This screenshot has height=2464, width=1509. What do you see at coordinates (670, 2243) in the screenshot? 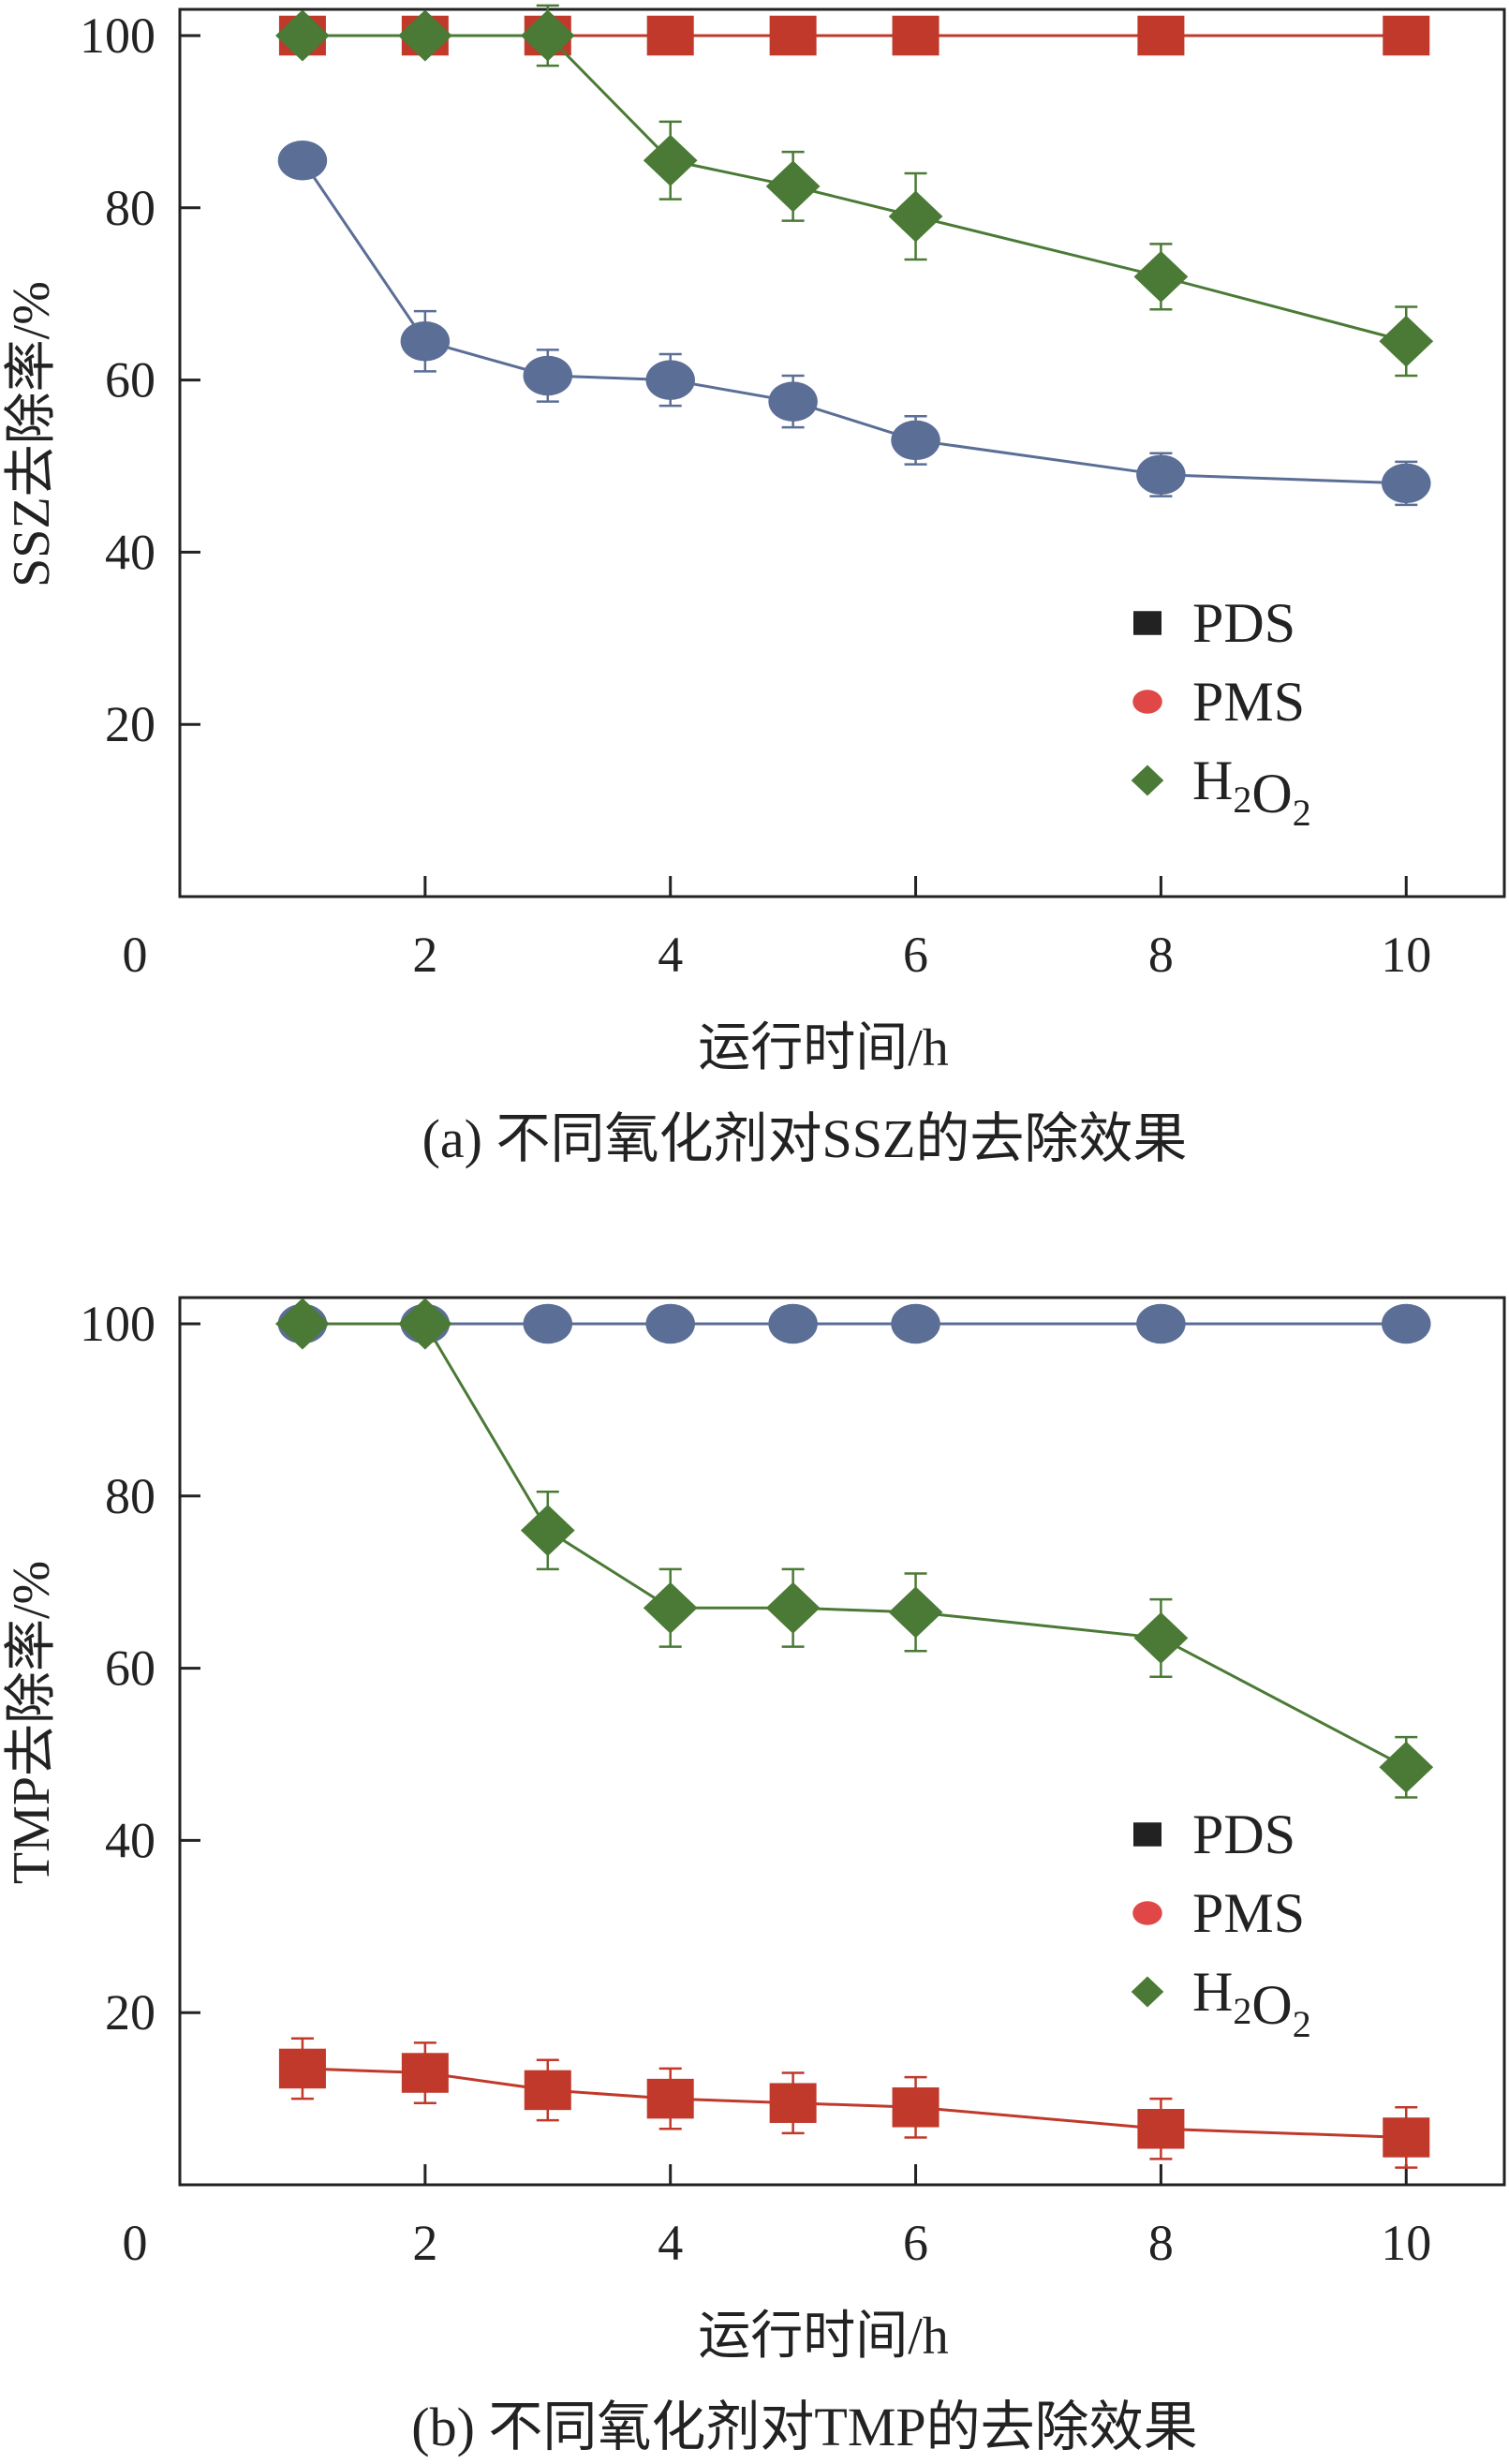
I see `x-tick-label: 4` at bounding box center [670, 2243].